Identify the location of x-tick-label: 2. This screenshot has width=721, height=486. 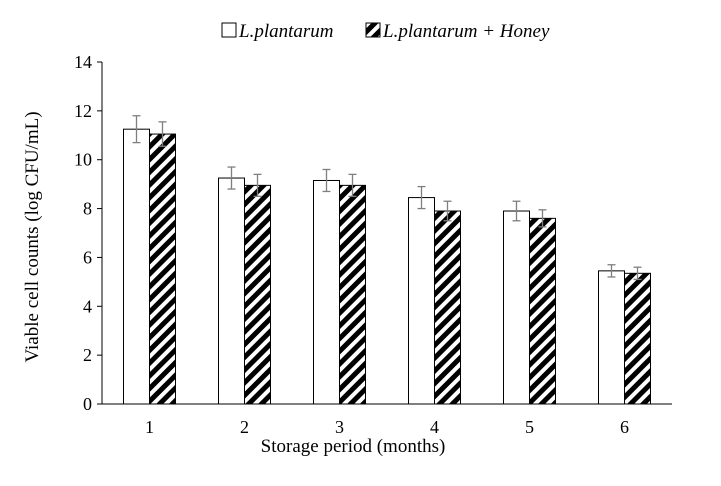
(244, 427).